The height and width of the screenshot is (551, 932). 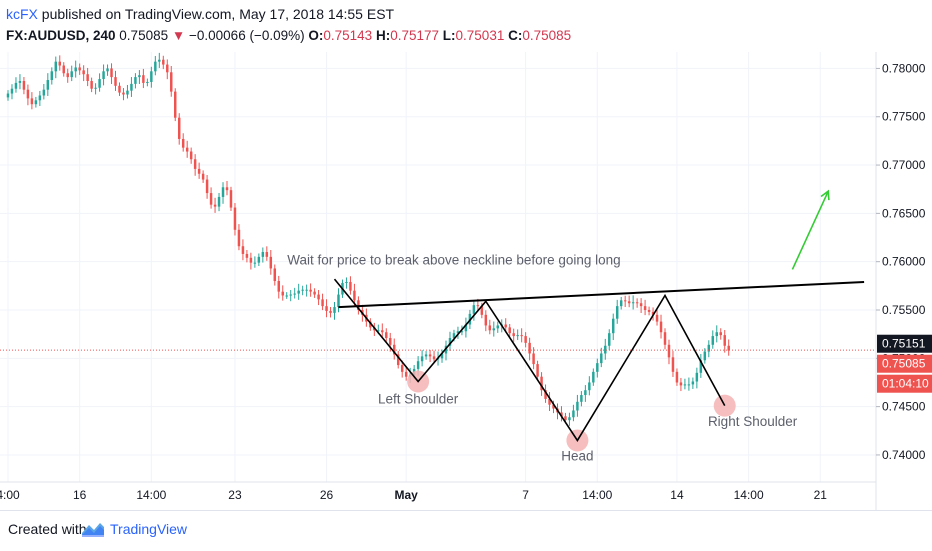 What do you see at coordinates (383, 35) in the screenshot?
I see `high-label: H:` at bounding box center [383, 35].